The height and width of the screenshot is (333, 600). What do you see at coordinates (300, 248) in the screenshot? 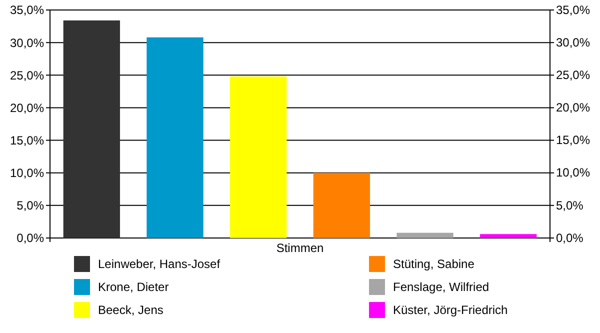
I see `x-tick-label: Stimmen` at bounding box center [300, 248].